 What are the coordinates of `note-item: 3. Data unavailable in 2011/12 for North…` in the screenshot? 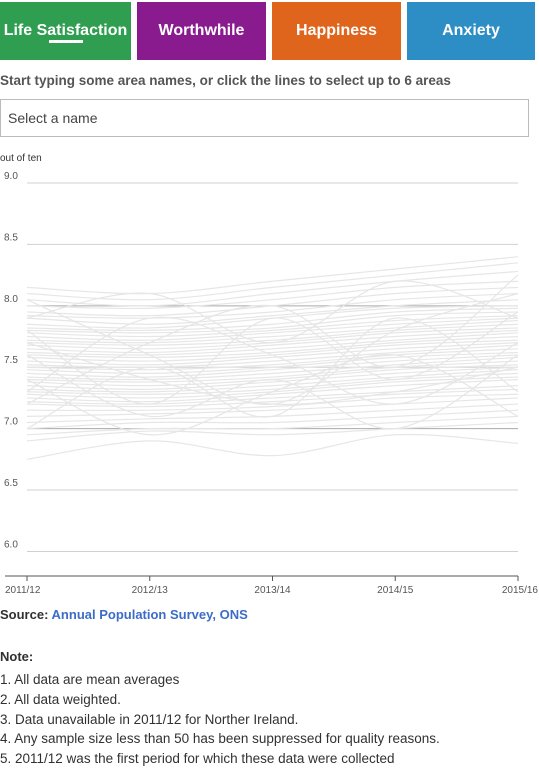 It's located at (149, 719).